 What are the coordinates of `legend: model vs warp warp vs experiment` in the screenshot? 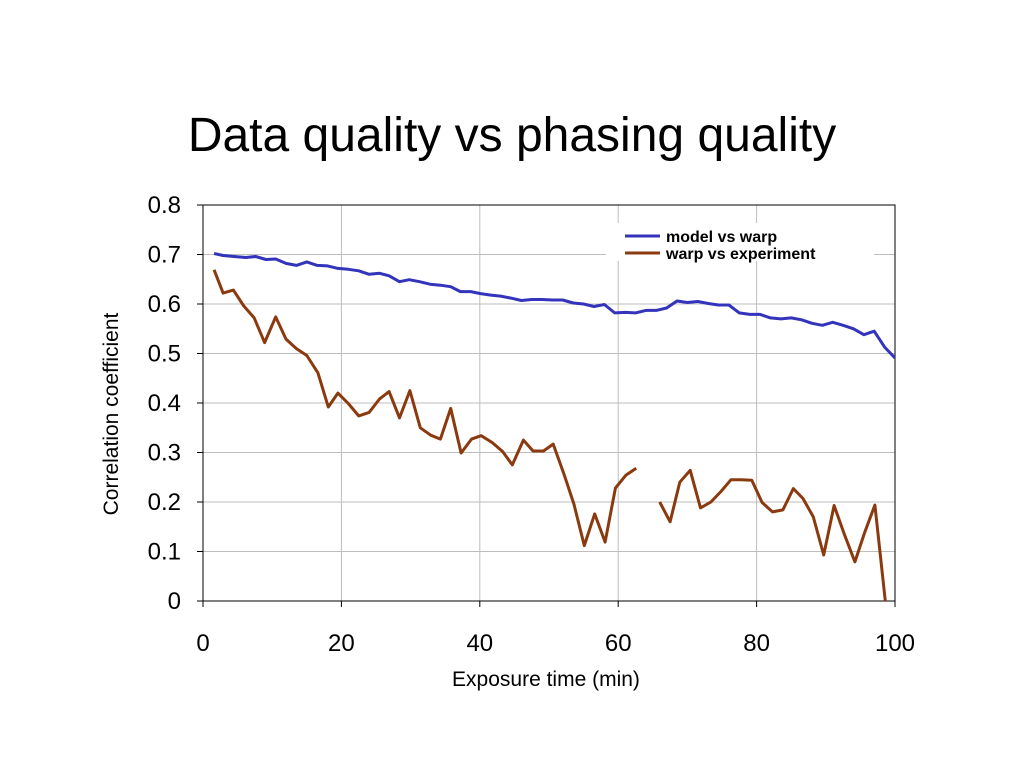 It's located at (740, 243).